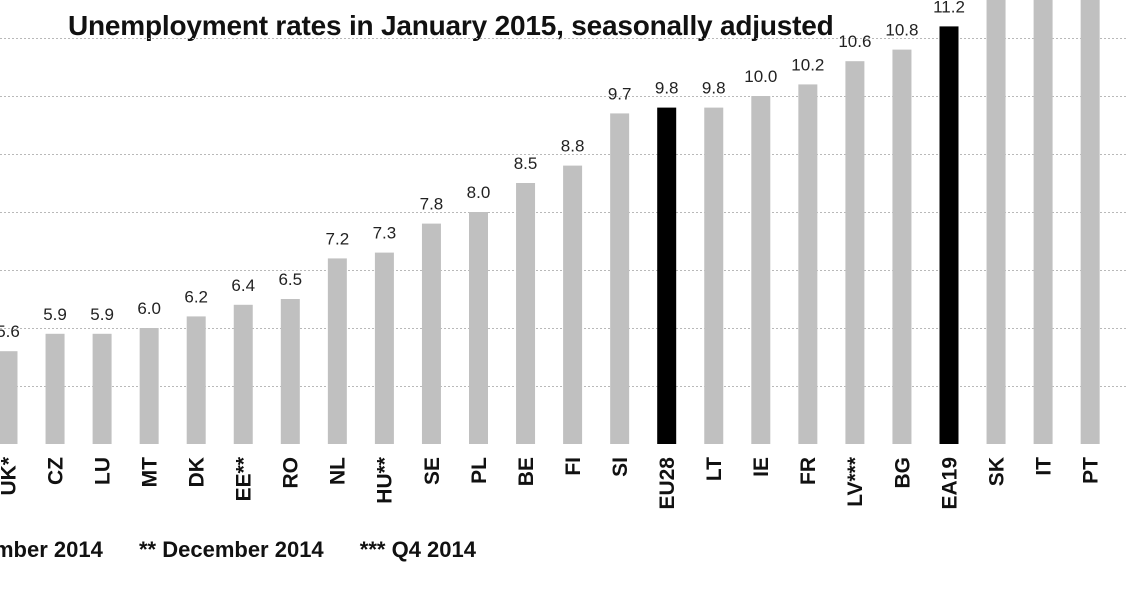 The height and width of the screenshot is (591, 1128). I want to click on footnote-december: ** December 2014, so click(231, 549).